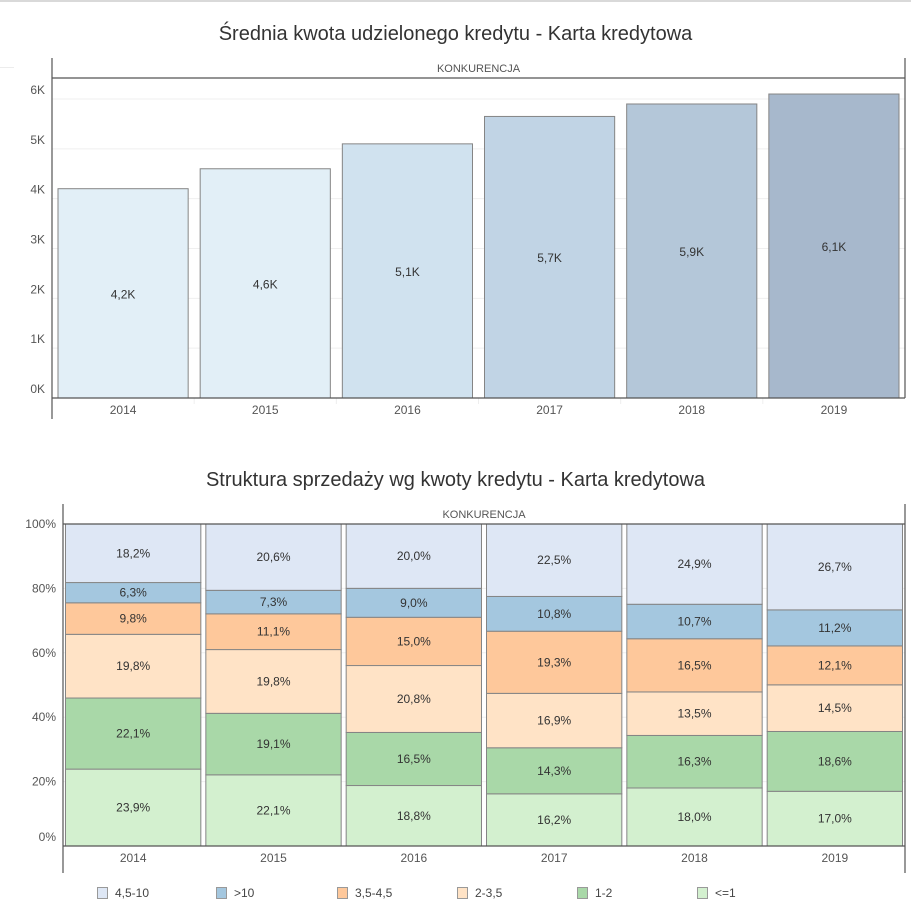  What do you see at coordinates (725, 893) in the screenshot?
I see `legend-label: <=1` at bounding box center [725, 893].